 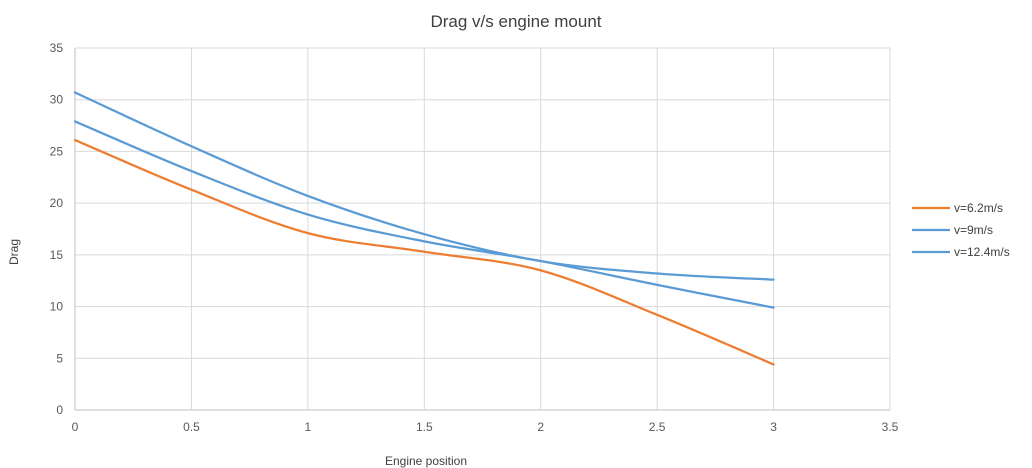 What do you see at coordinates (982, 252) in the screenshot?
I see `legend-label: v=12.4m/s` at bounding box center [982, 252].